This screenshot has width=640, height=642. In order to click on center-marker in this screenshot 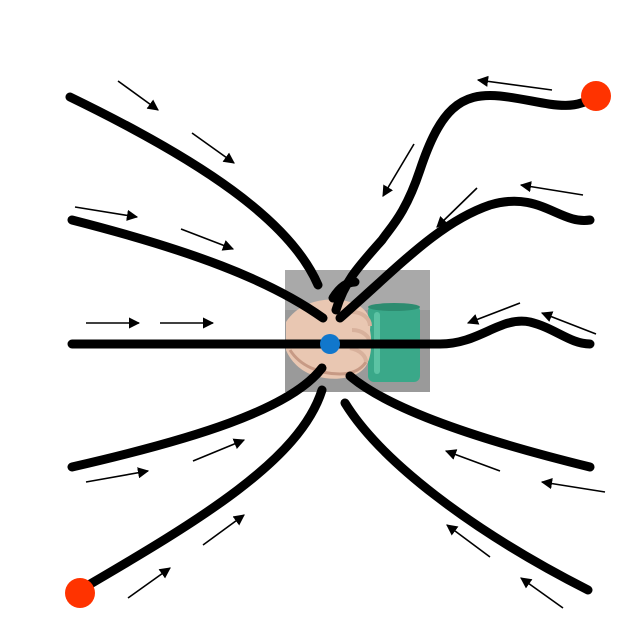, I will do `click(330, 344)`.